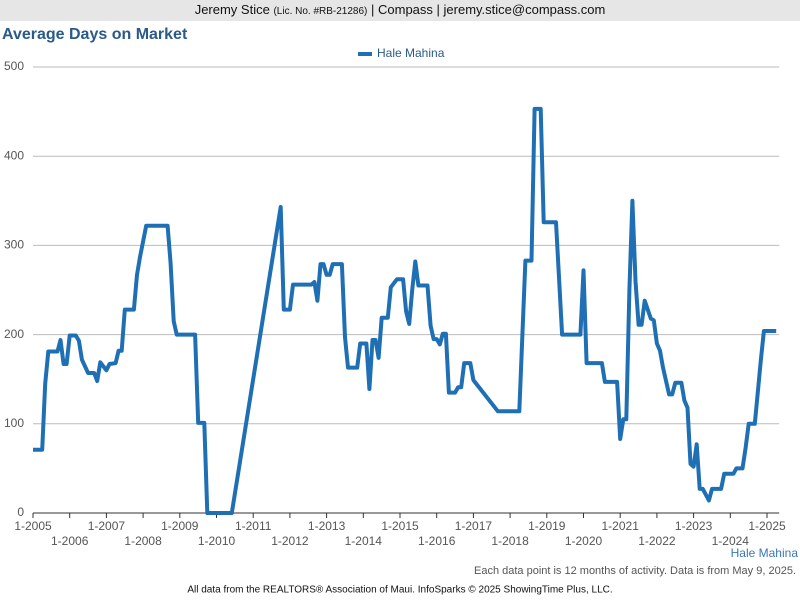 This screenshot has width=800, height=600. I want to click on x-tick-label: 1-2015, so click(400, 526).